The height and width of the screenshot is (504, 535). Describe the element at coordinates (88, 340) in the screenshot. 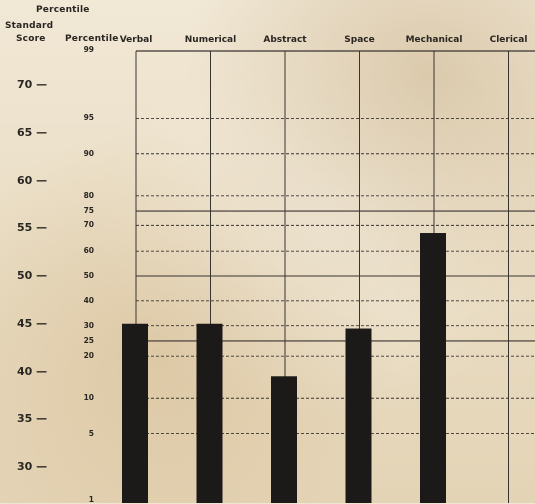

I see `percentile-tick-label: 25` at that location.